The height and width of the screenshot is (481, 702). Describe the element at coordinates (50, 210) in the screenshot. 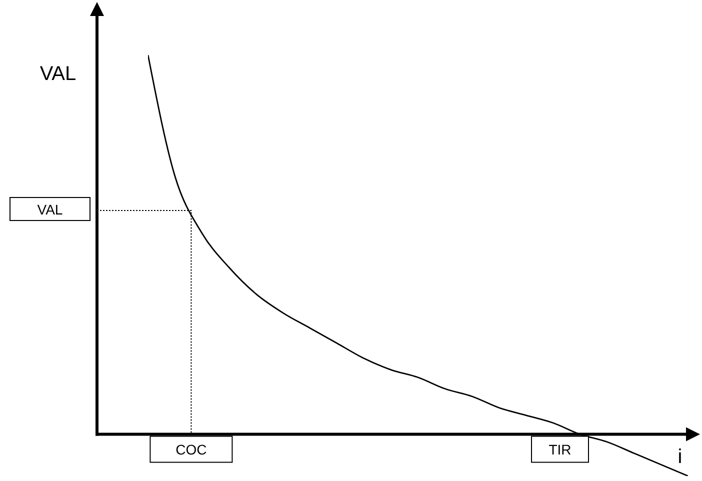

I see `ref-line-label: VAL` at that location.